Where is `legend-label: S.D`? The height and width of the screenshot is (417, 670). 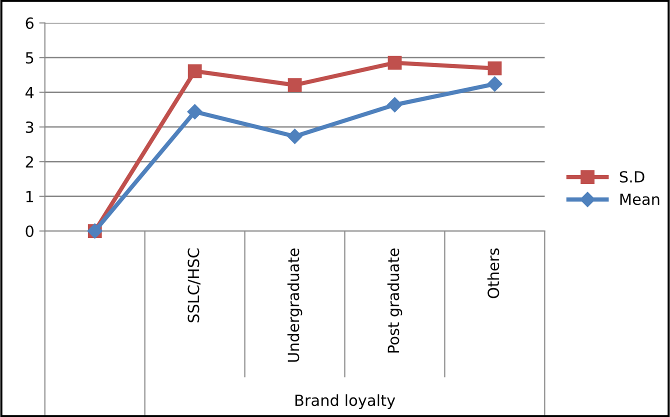 legend-label: S.D is located at coordinates (632, 177).